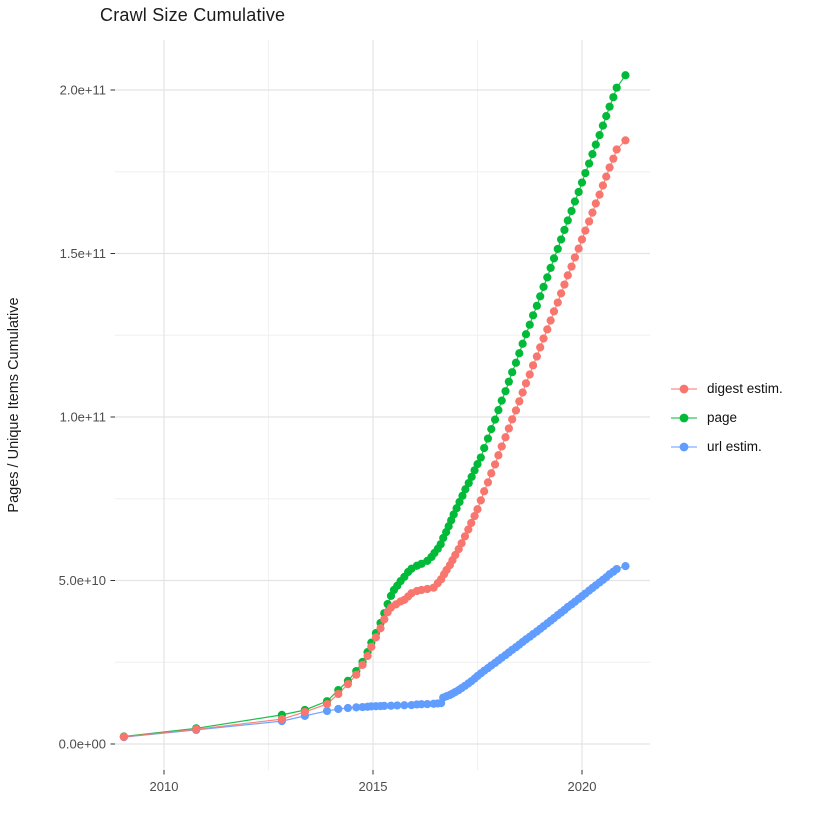  Describe the element at coordinates (82, 744) in the screenshot. I see `y-tick-label: 0.0e+00` at that location.